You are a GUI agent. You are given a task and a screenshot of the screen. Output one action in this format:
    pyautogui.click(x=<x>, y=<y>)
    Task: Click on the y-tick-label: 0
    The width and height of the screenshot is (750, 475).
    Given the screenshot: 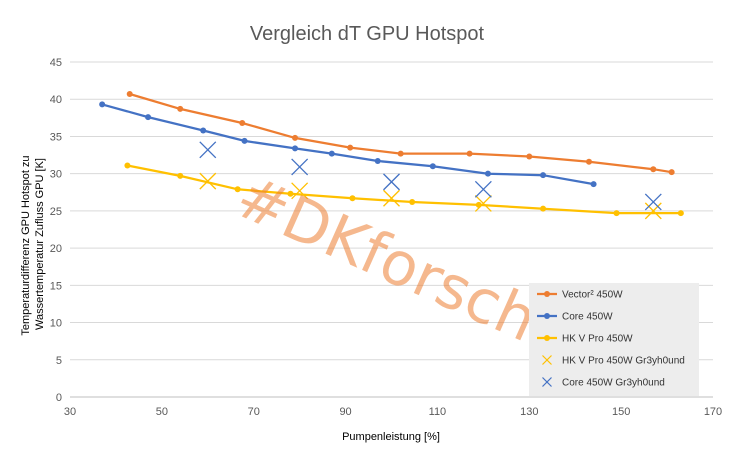 What is the action you would take?
    pyautogui.click(x=59, y=398)
    